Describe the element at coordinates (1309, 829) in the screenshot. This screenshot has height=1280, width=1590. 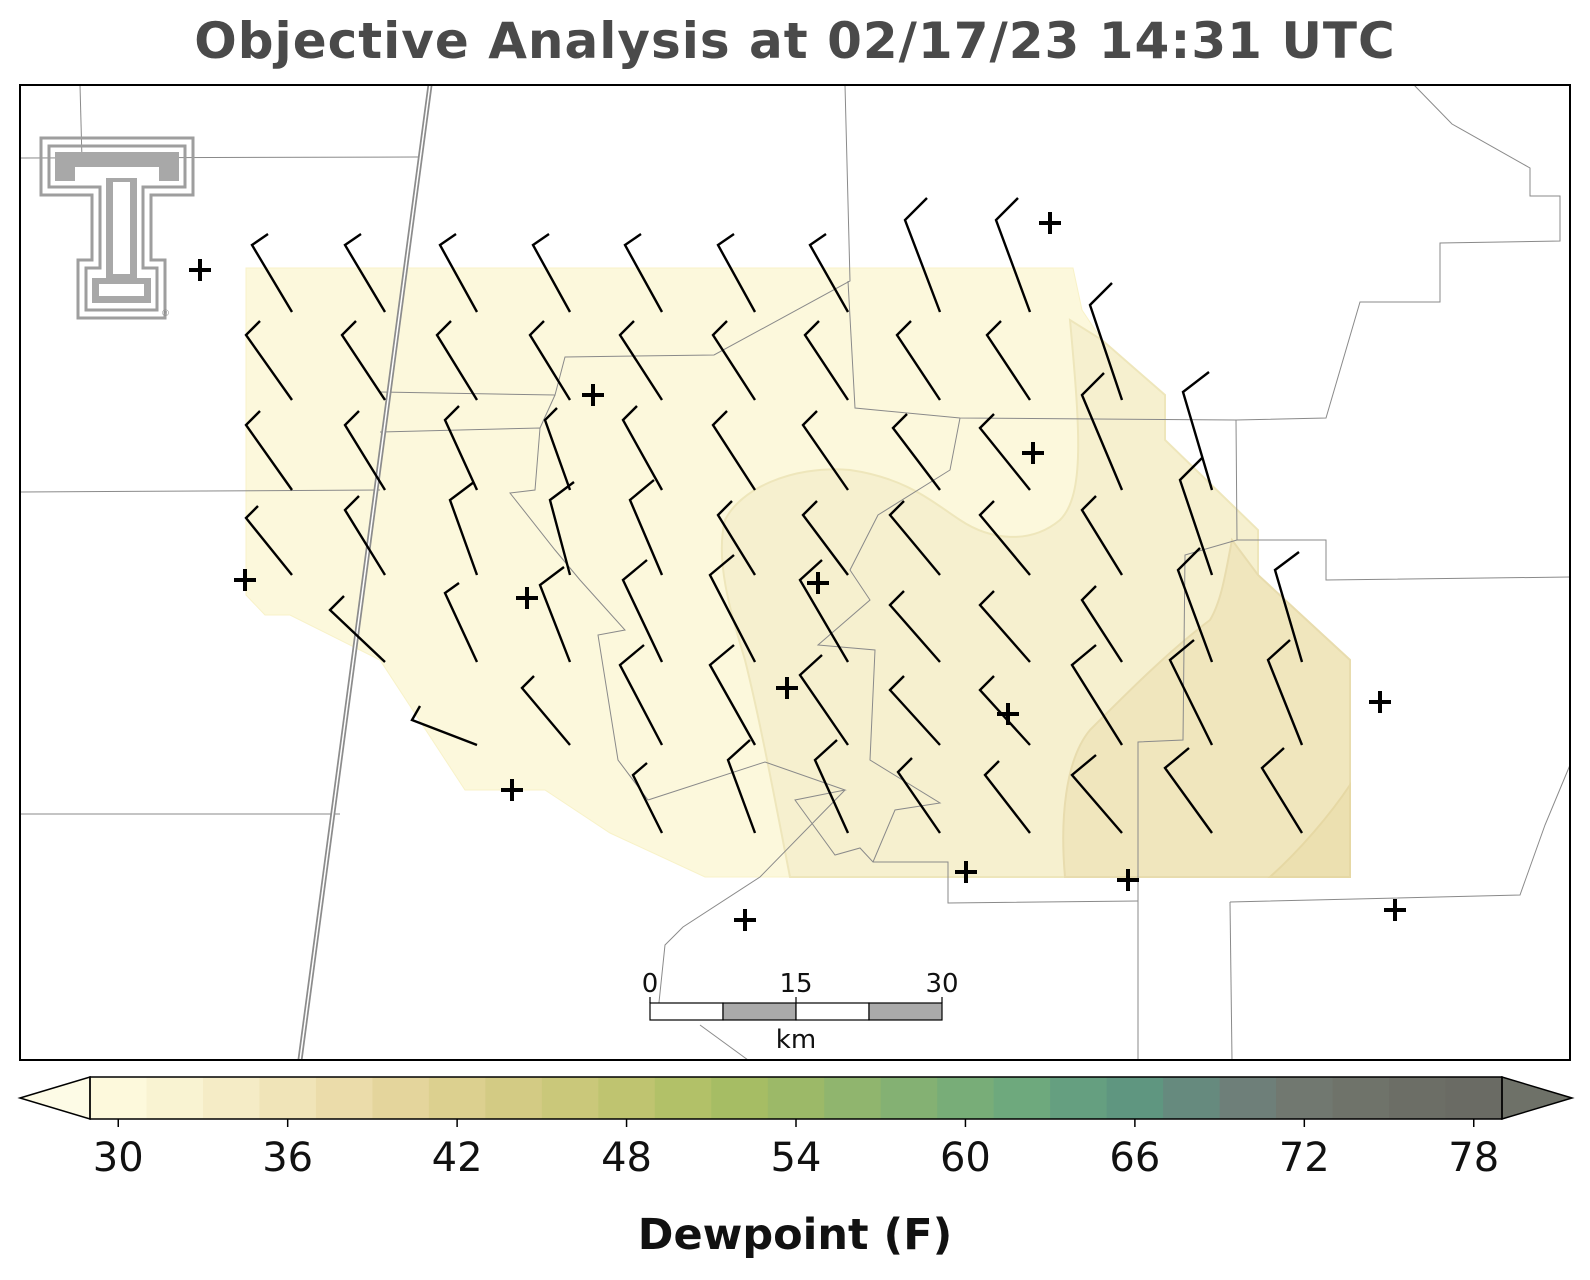
I see `dewpoint-region-darker` at that location.